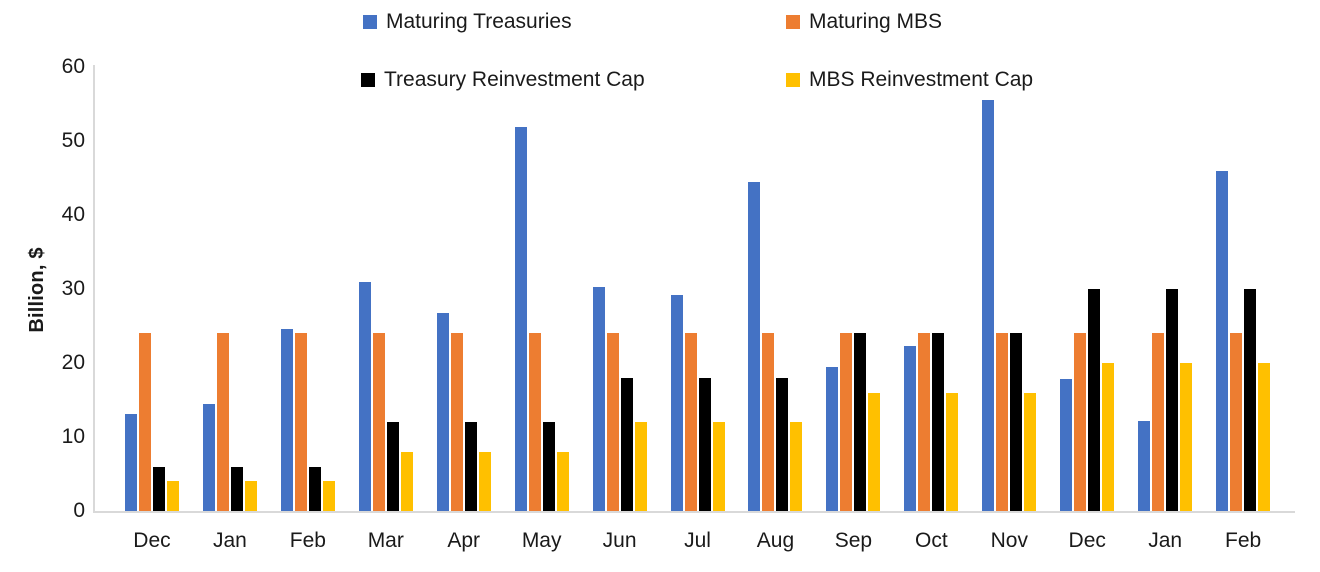  What do you see at coordinates (931, 540) in the screenshot?
I see `x-axis-tick-label: Oct` at bounding box center [931, 540].